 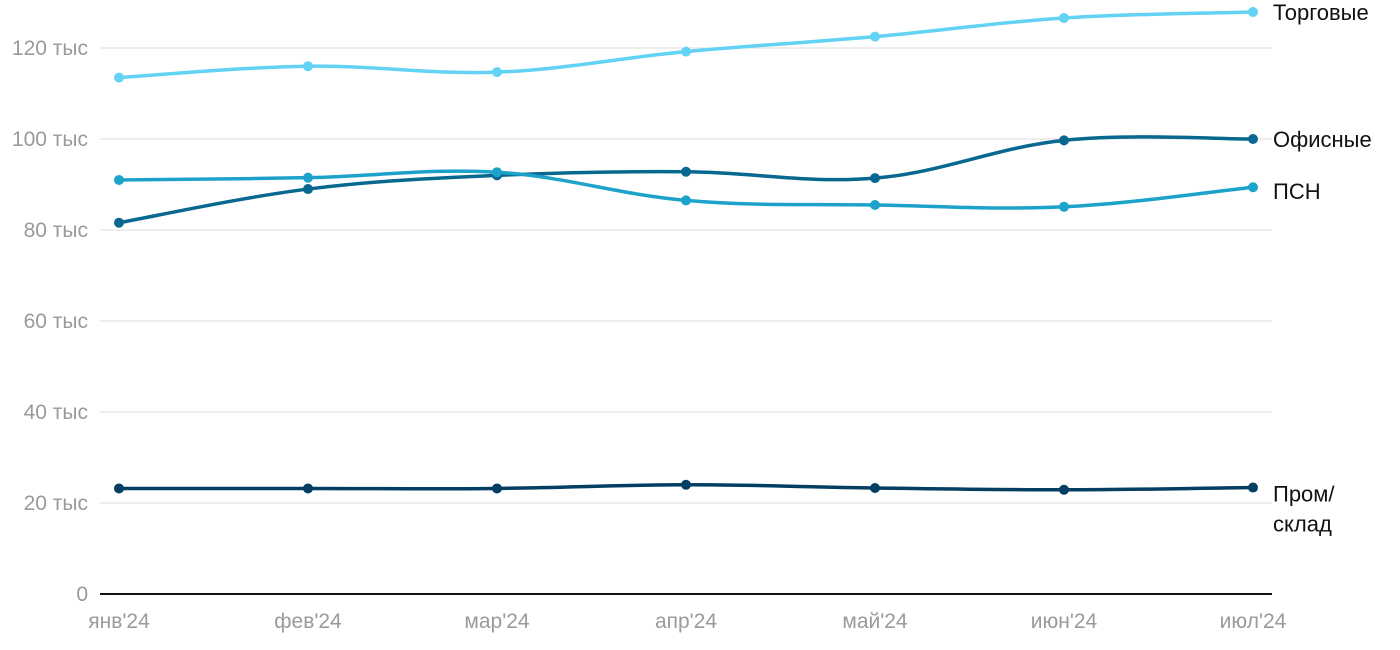 I want to click on series-label: Торговые, so click(x=1321, y=12).